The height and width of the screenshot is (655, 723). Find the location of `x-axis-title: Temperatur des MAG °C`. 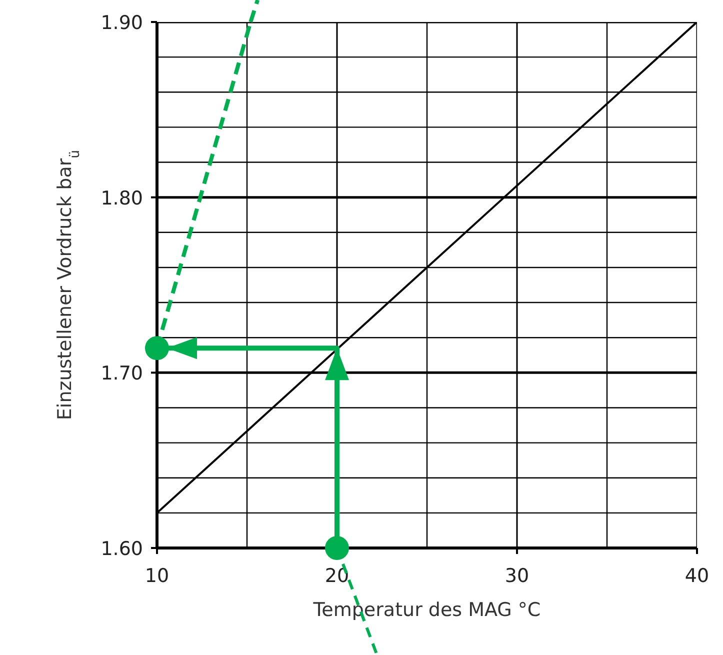

x-axis-title: Temperatur des MAG °C is located at coordinates (426, 610).